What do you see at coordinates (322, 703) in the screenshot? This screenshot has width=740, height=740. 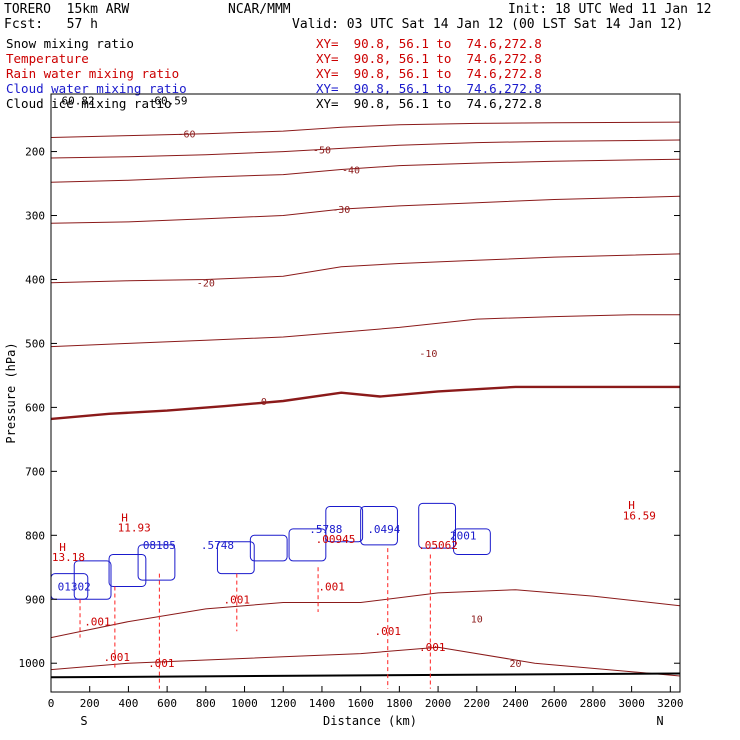 I see `x-tick-label: 1400` at bounding box center [322, 703].